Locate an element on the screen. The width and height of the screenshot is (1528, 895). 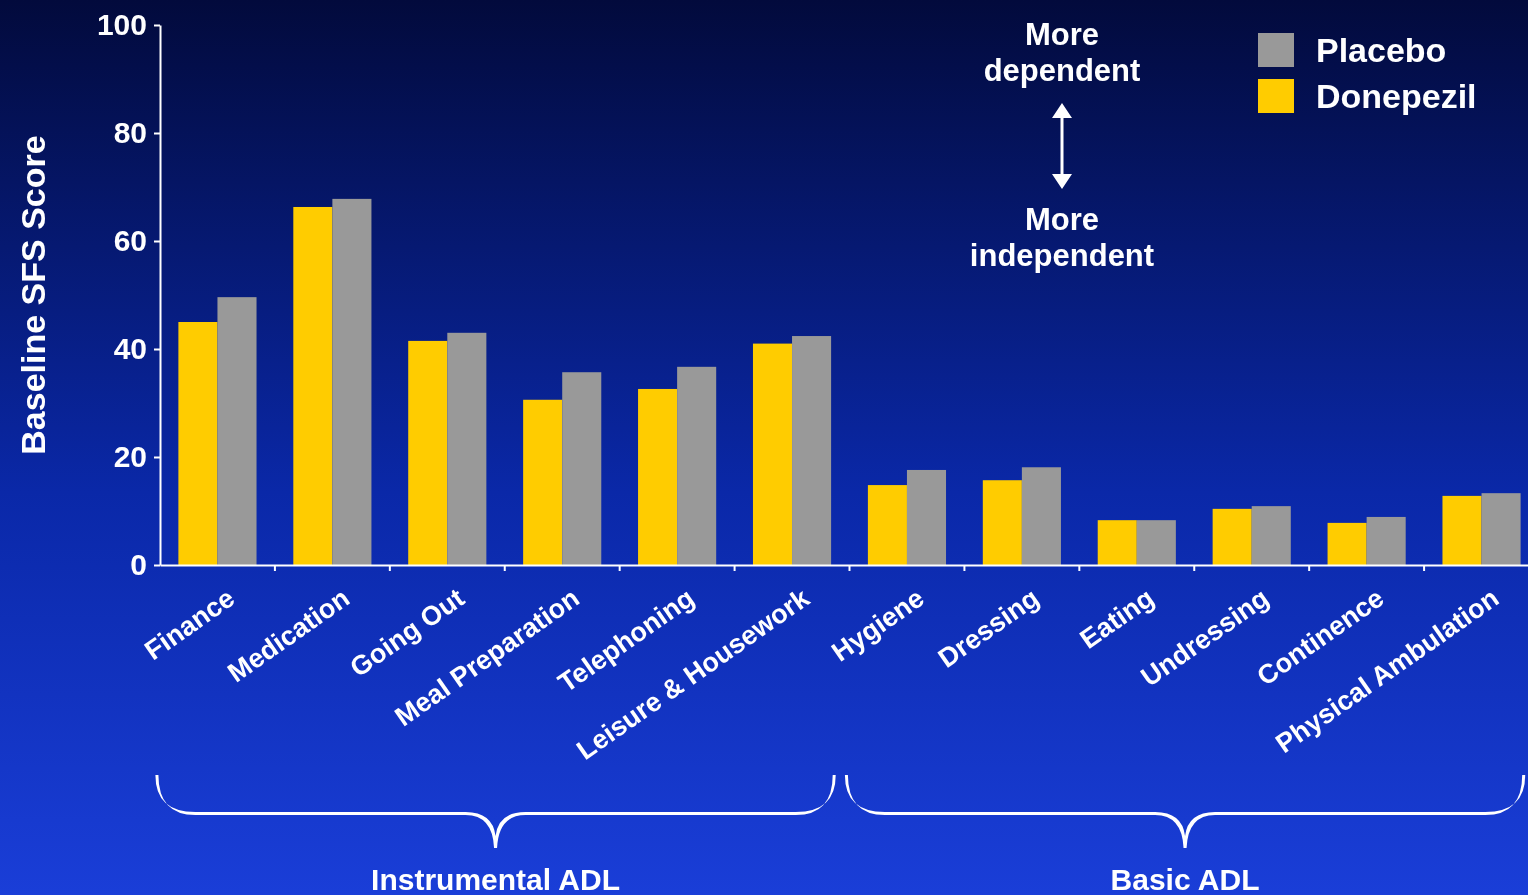
text: Basic ADL is located at coordinates (1185, 879).